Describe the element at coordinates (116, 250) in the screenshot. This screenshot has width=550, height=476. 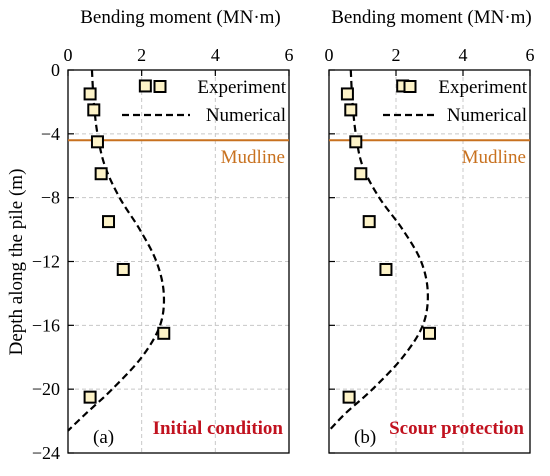
I see `panel-a-numerical-line` at that location.